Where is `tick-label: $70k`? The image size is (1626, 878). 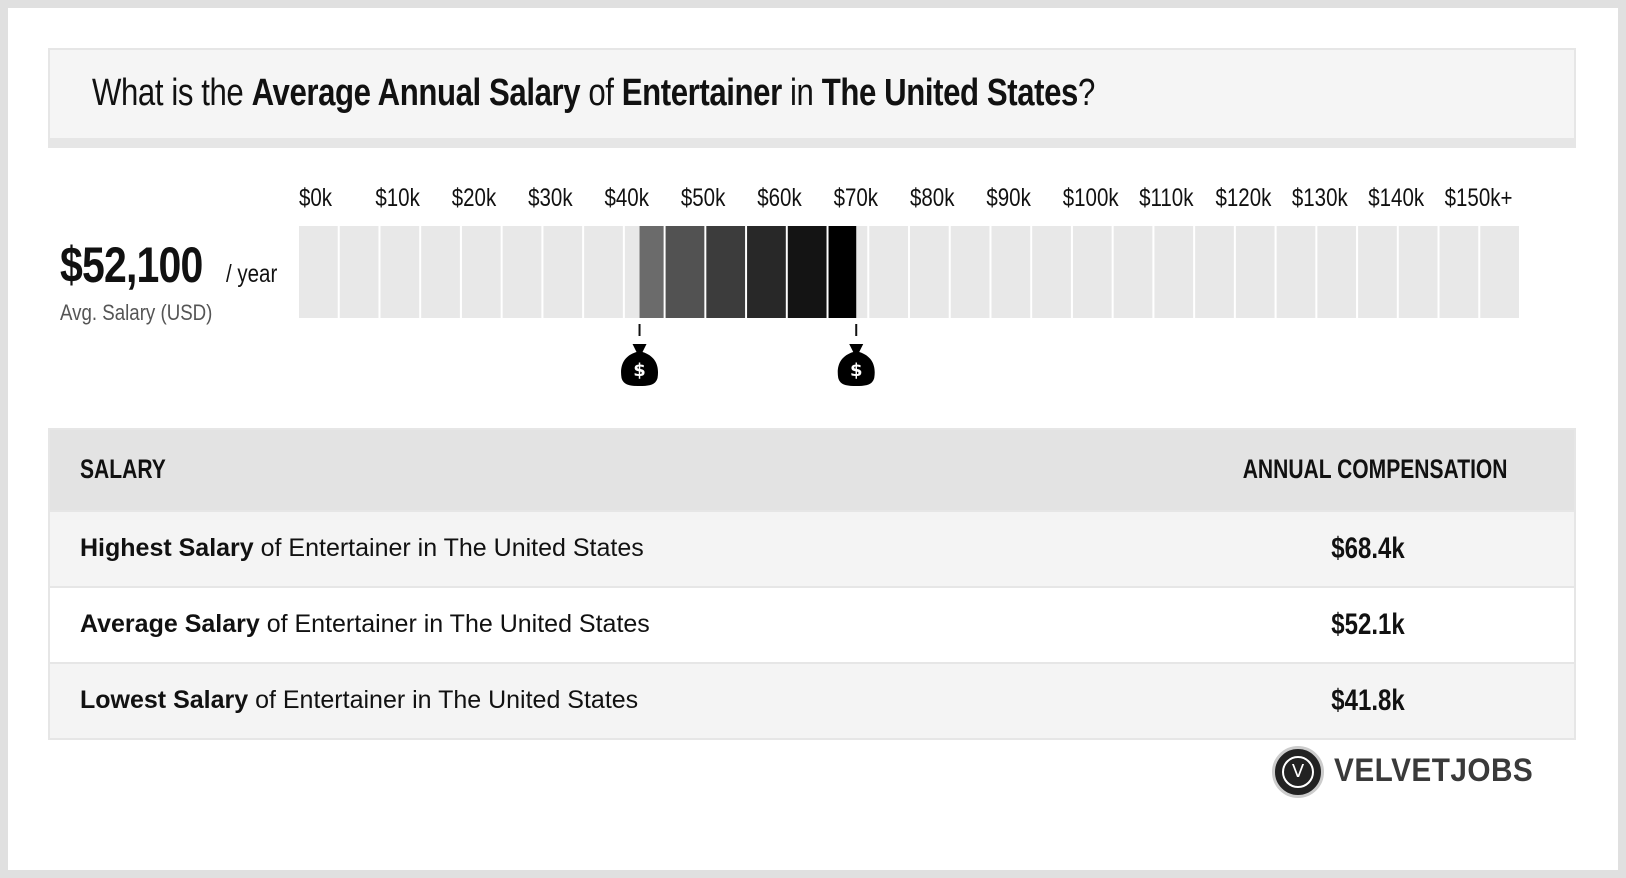
tick-label: $70k is located at coordinates (856, 197).